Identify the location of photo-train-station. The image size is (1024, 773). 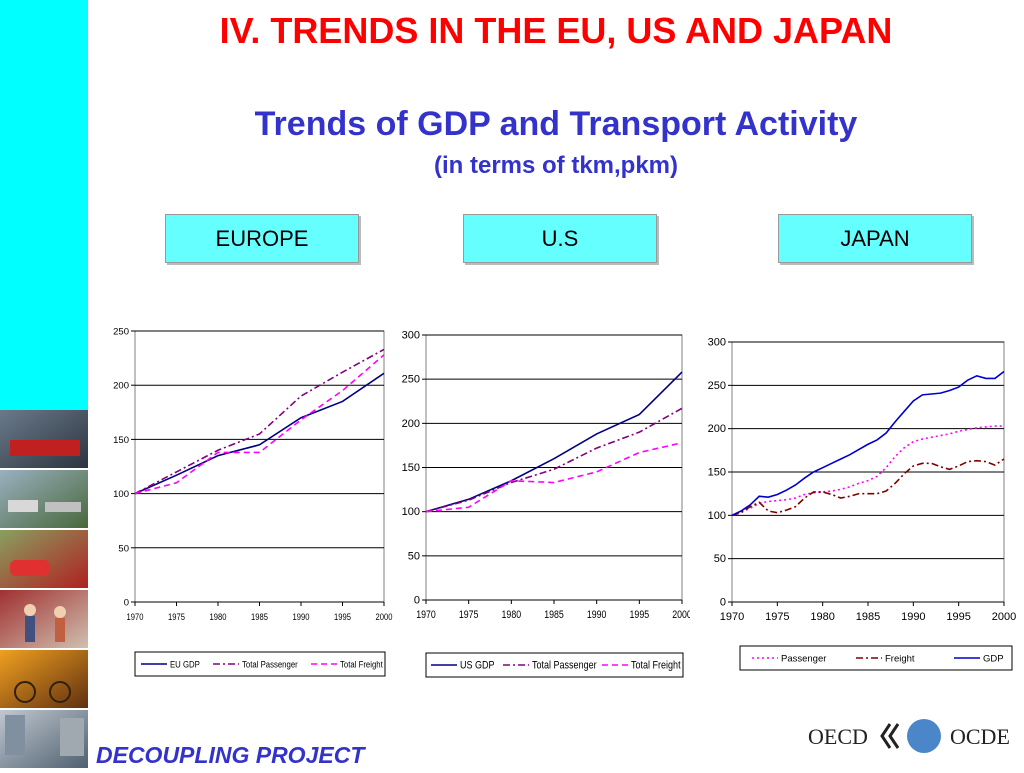
(44, 439).